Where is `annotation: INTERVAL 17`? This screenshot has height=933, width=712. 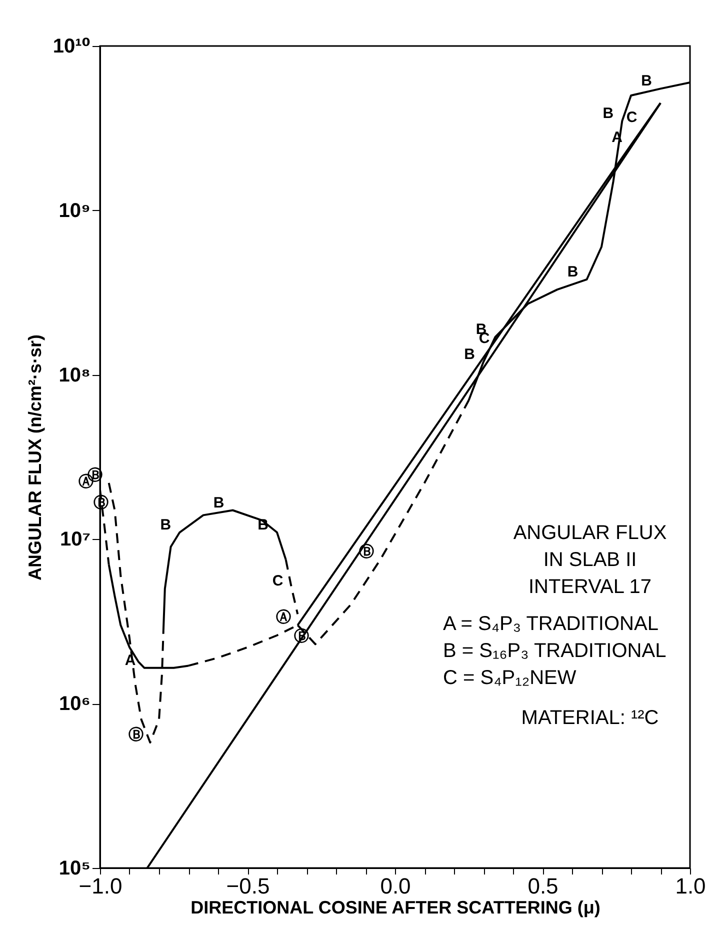 annotation: INTERVAL 17 is located at coordinates (590, 587).